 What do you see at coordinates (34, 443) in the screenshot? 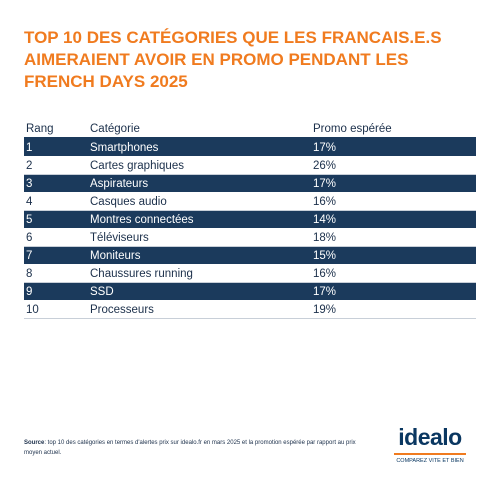
I see `source-label: Source` at bounding box center [34, 443].